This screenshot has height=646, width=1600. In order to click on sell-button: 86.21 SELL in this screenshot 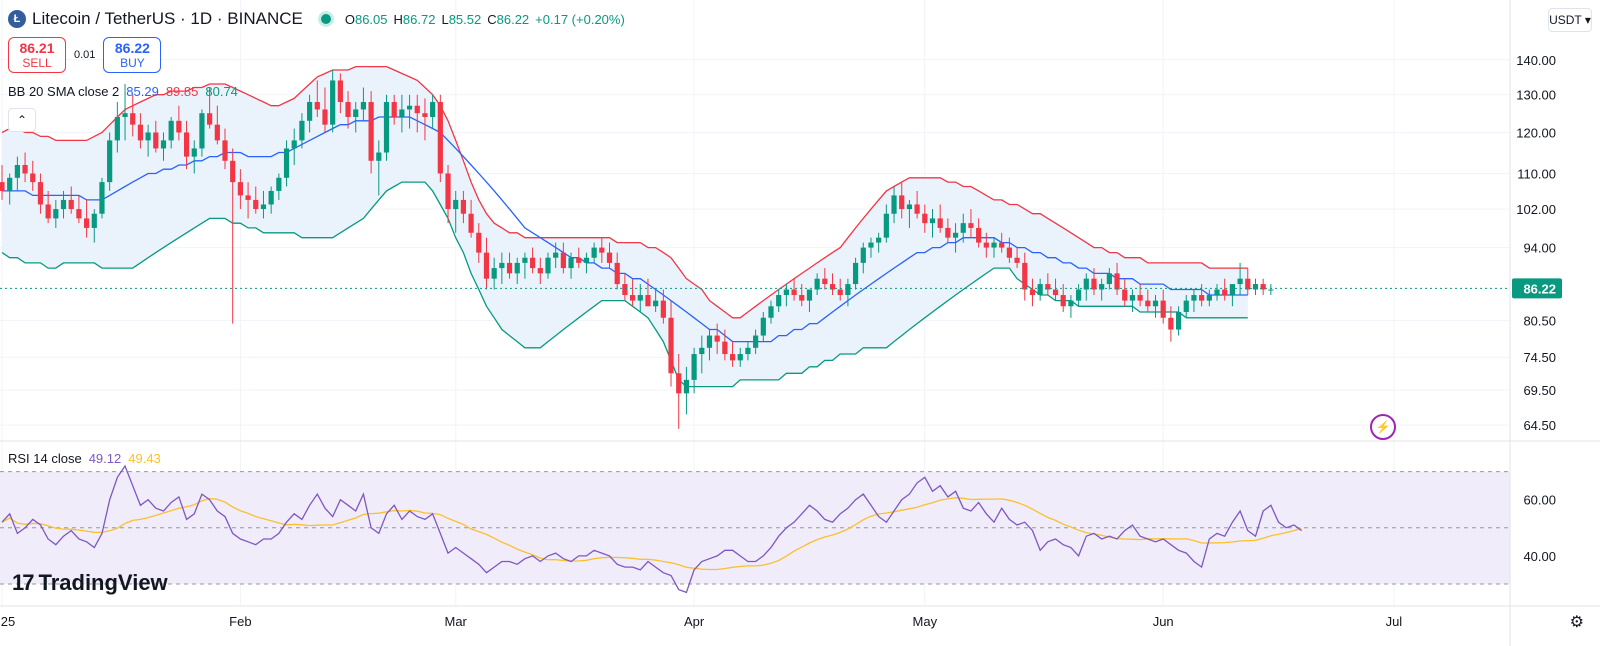, I will do `click(37, 55)`.